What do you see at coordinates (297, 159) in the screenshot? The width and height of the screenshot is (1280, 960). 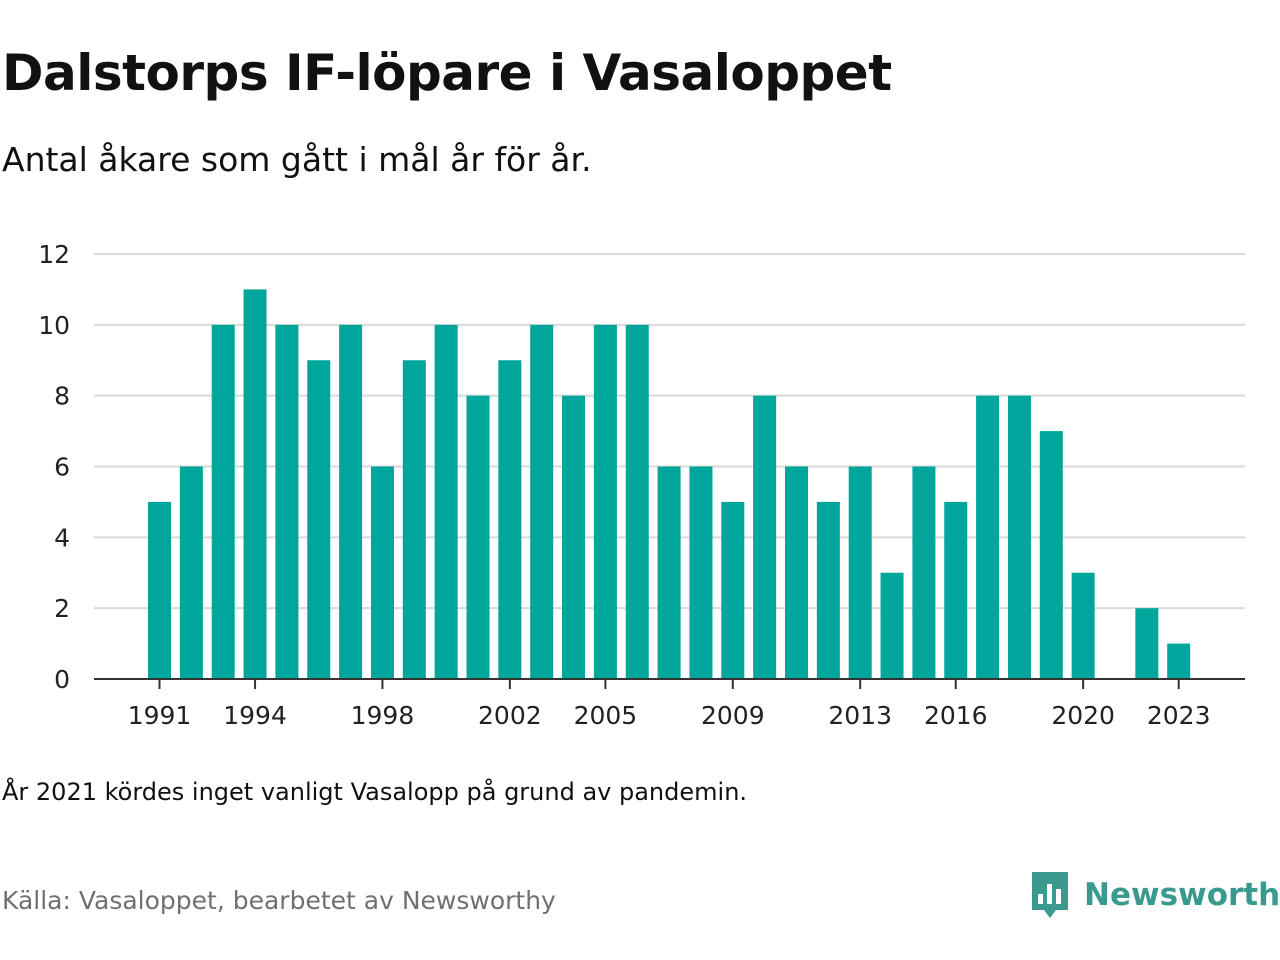 I see `chart-subtitle: Antal åkare som gått i mål år för år.` at bounding box center [297, 159].